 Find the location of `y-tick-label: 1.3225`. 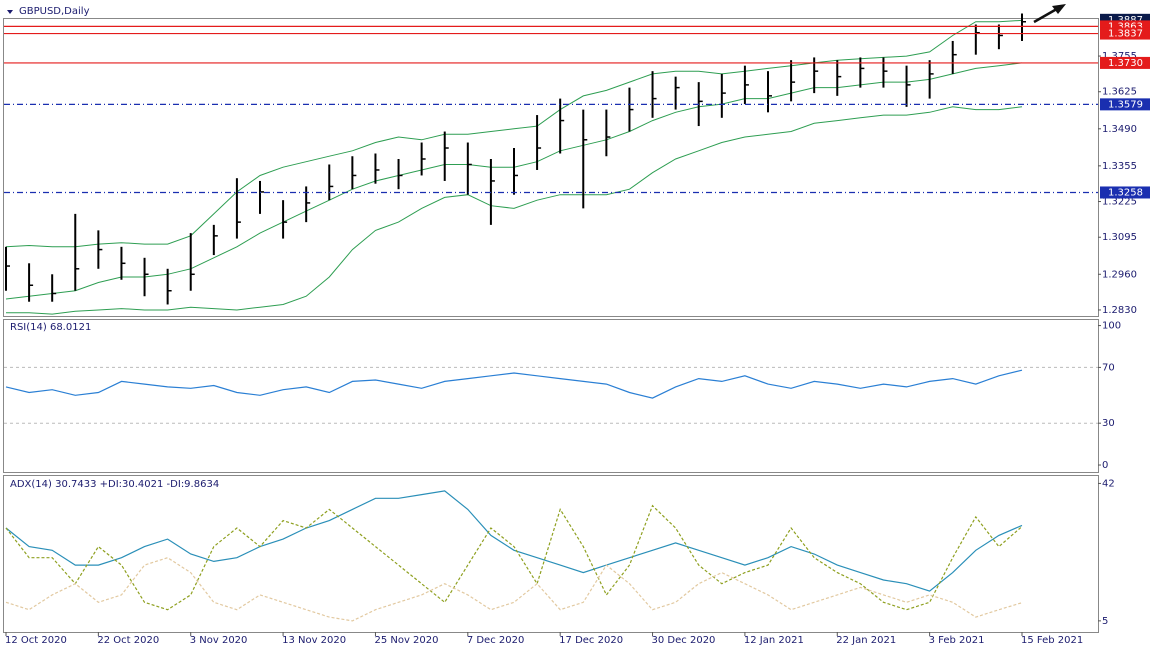

y-tick-label: 1.3225 is located at coordinates (1119, 202).